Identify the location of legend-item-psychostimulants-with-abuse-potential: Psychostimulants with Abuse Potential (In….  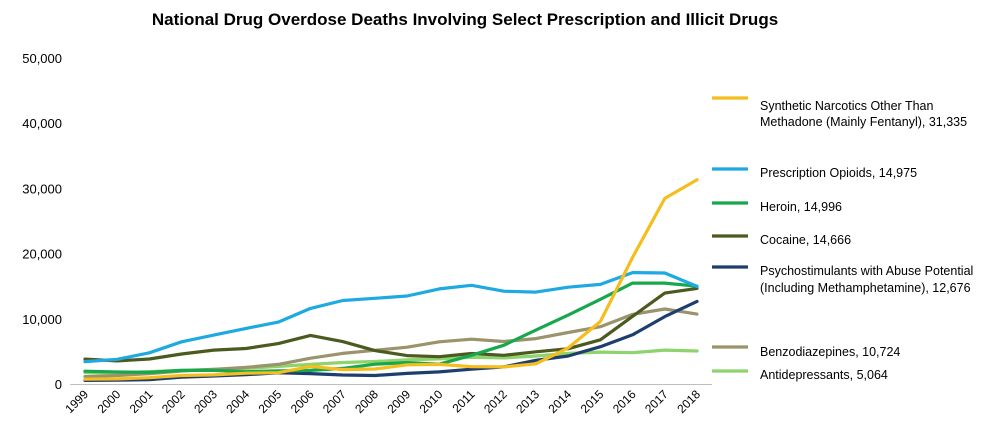
(842, 279).